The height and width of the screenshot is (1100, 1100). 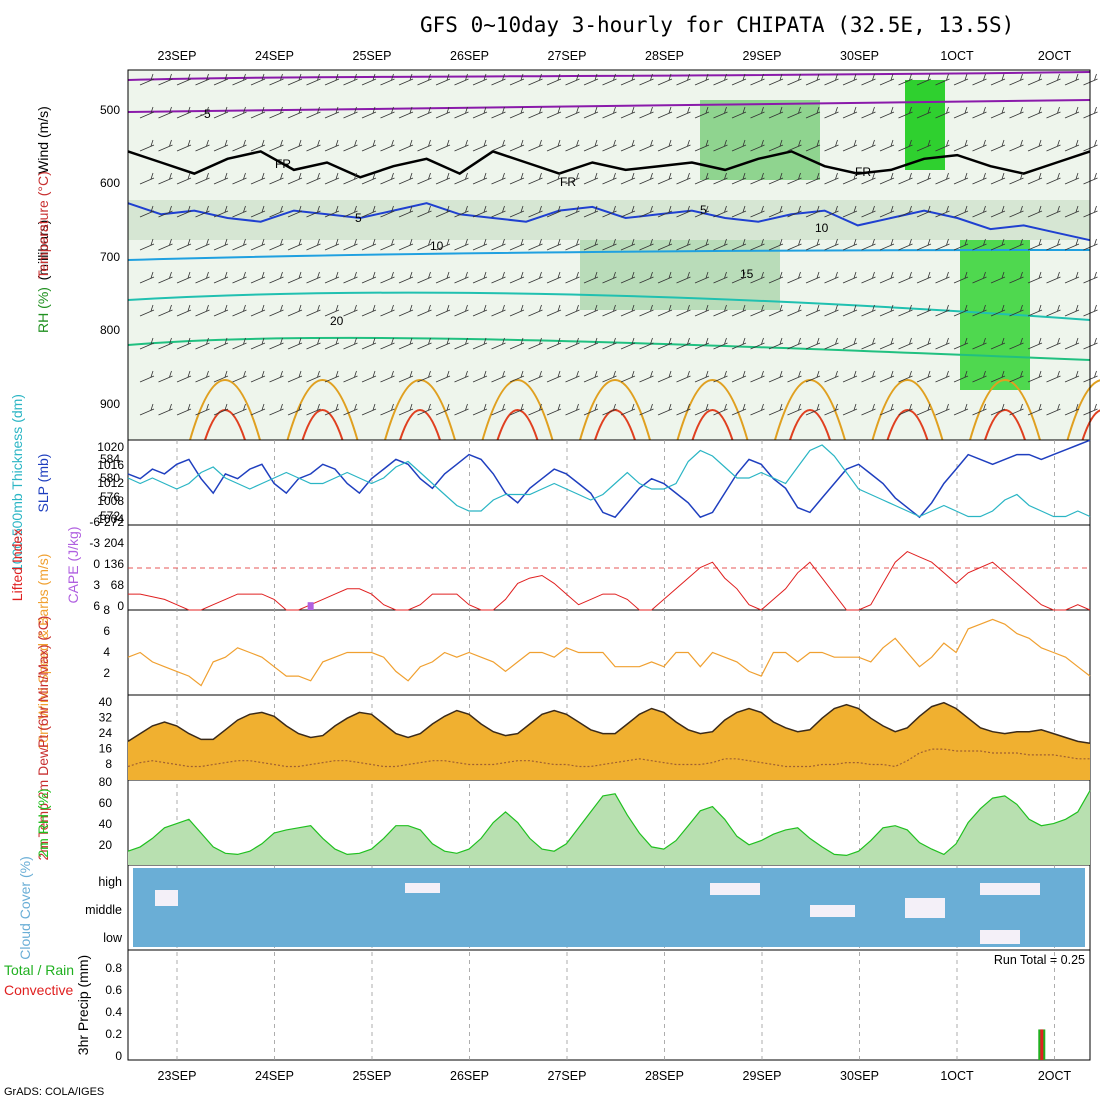 I want to click on temp-minus5-contour, so click(x=609, y=106).